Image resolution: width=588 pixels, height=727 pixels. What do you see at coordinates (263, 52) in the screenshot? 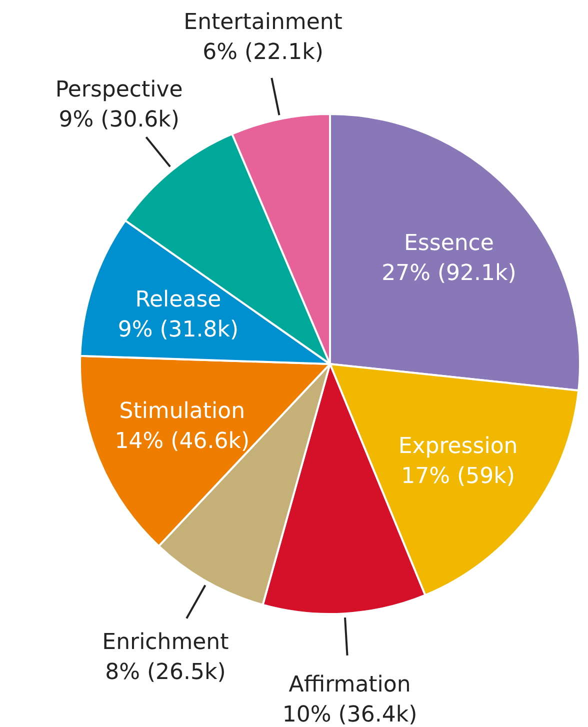
I see `data-label: 6% (22.1k)` at bounding box center [263, 52].